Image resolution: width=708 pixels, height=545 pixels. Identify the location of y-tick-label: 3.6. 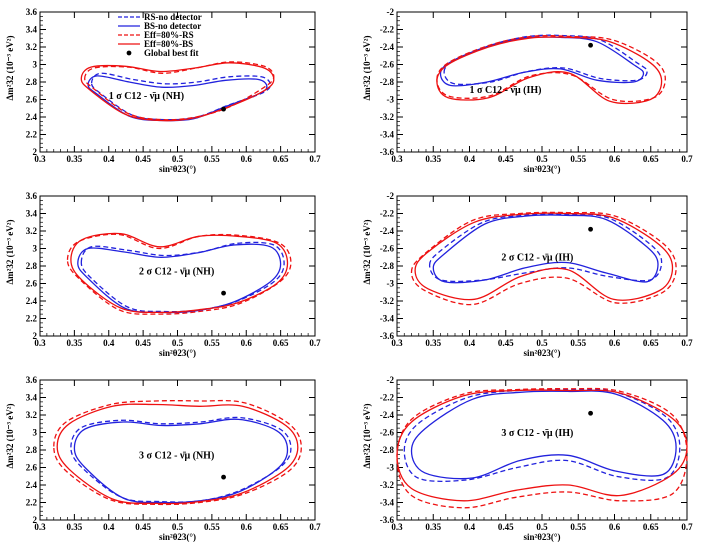
(32, 380).